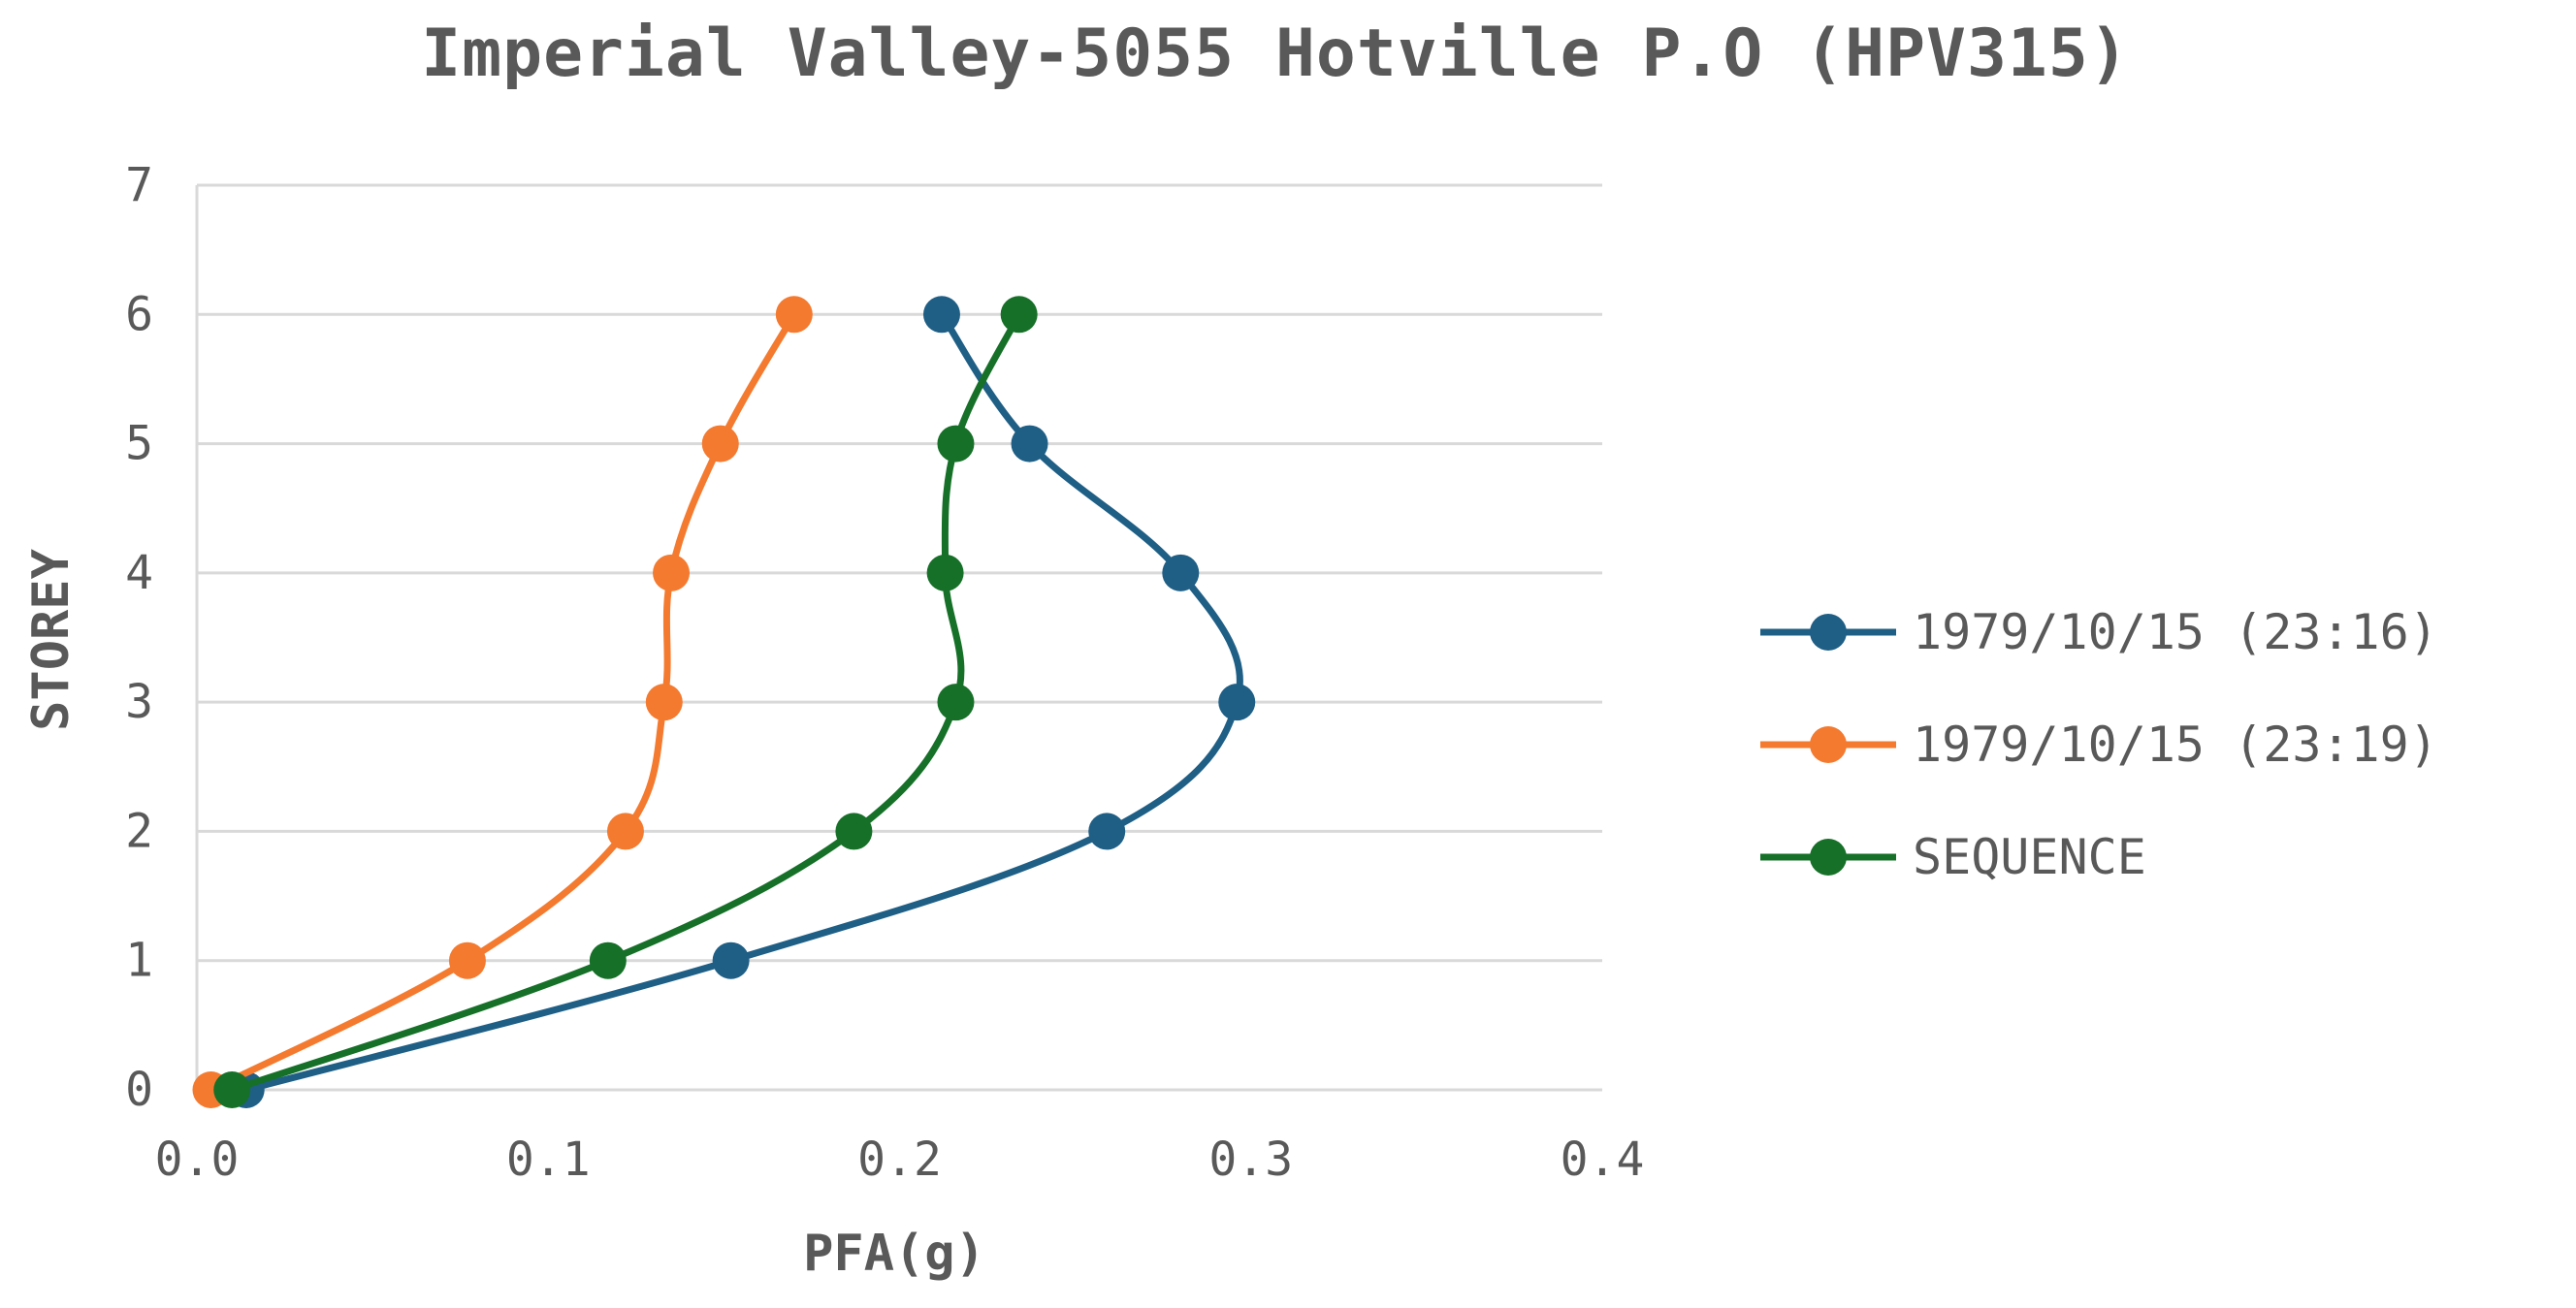 The height and width of the screenshot is (1308, 2576). What do you see at coordinates (1603, 1160) in the screenshot?
I see `x-tick-label: 0.4` at bounding box center [1603, 1160].